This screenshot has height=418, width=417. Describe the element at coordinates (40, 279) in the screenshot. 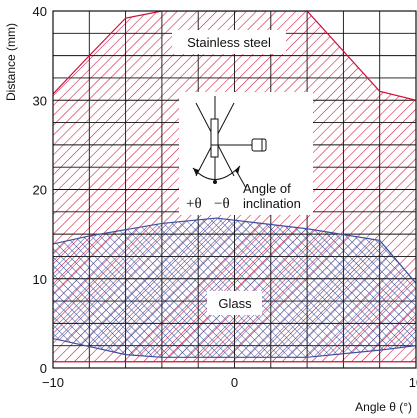

I see `y-tick-label: 10` at that location.